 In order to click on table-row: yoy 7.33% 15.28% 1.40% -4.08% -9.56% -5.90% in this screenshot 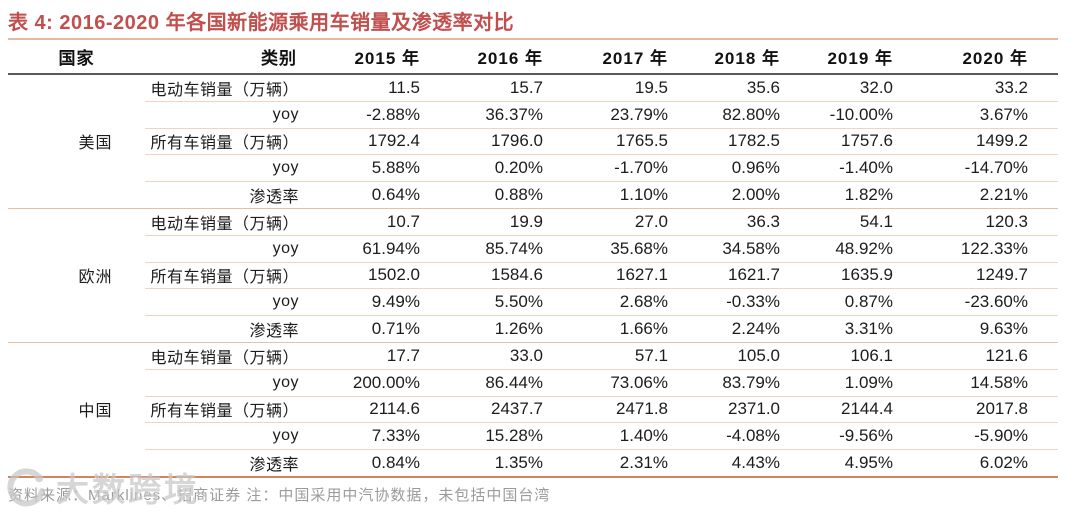, I will do `click(533, 436)`.